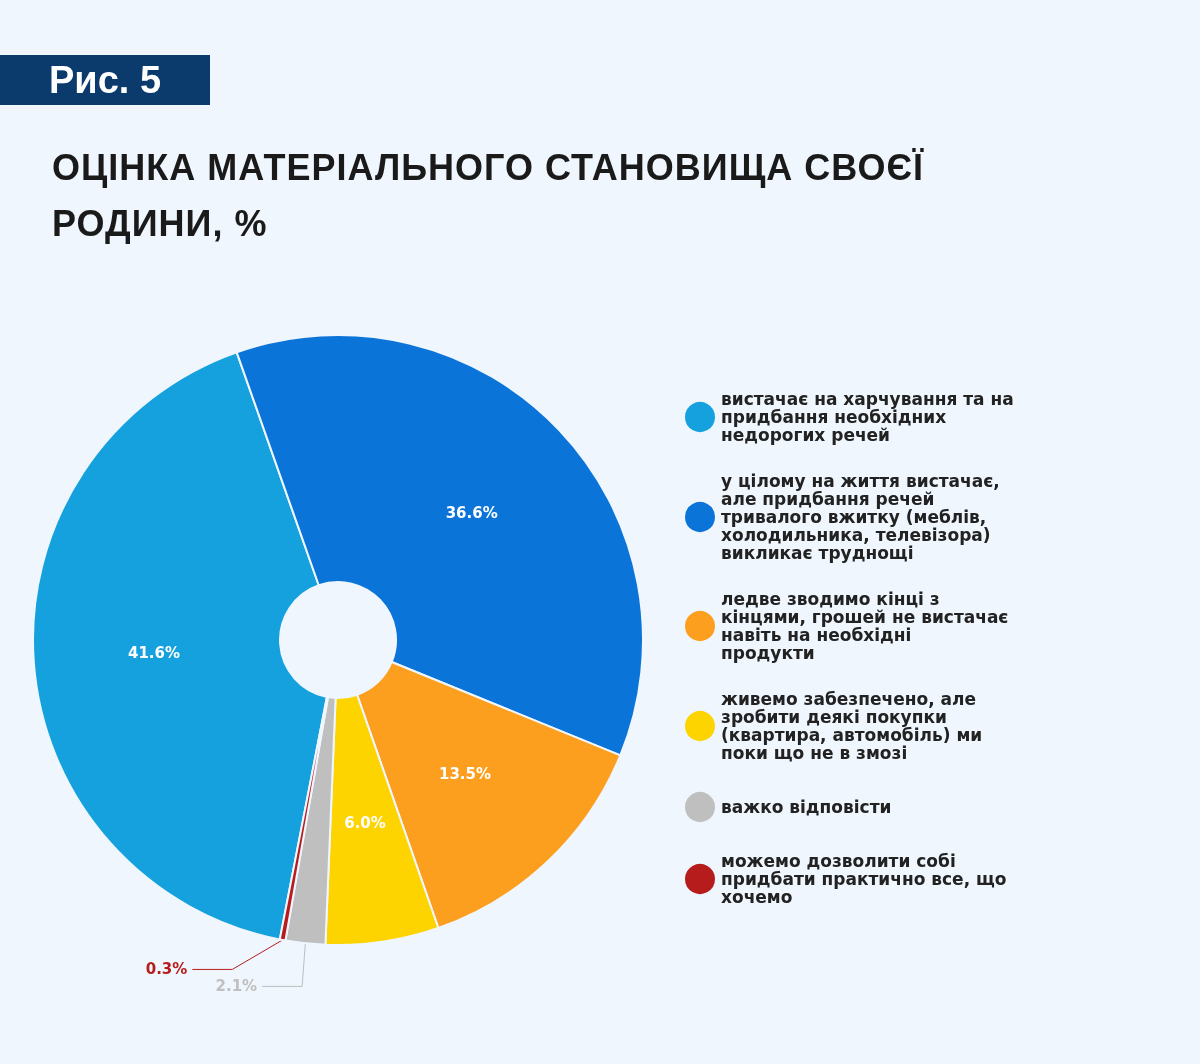 This screenshot has width=1200, height=1064. What do you see at coordinates (488, 196) in the screenshot?
I see `chart-title: ОЦІНКА МАТЕРІАЛЬНОГО СТАНОВИЩА СВОЄЇ РОДИНИ, %` at bounding box center [488, 196].